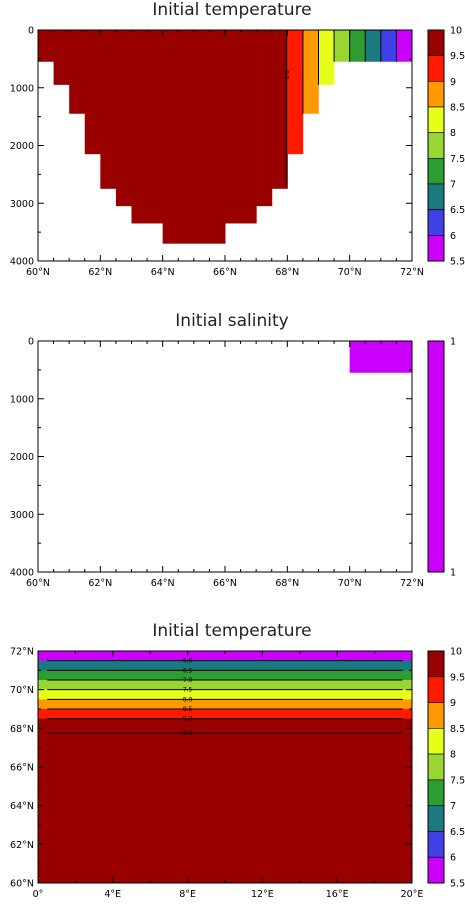  Describe the element at coordinates (446, 768) in the screenshot. I see `panel3-colorbar: 10 9.5 9 8.5 8 7.5 7 6.5 6 5.5` at that location.